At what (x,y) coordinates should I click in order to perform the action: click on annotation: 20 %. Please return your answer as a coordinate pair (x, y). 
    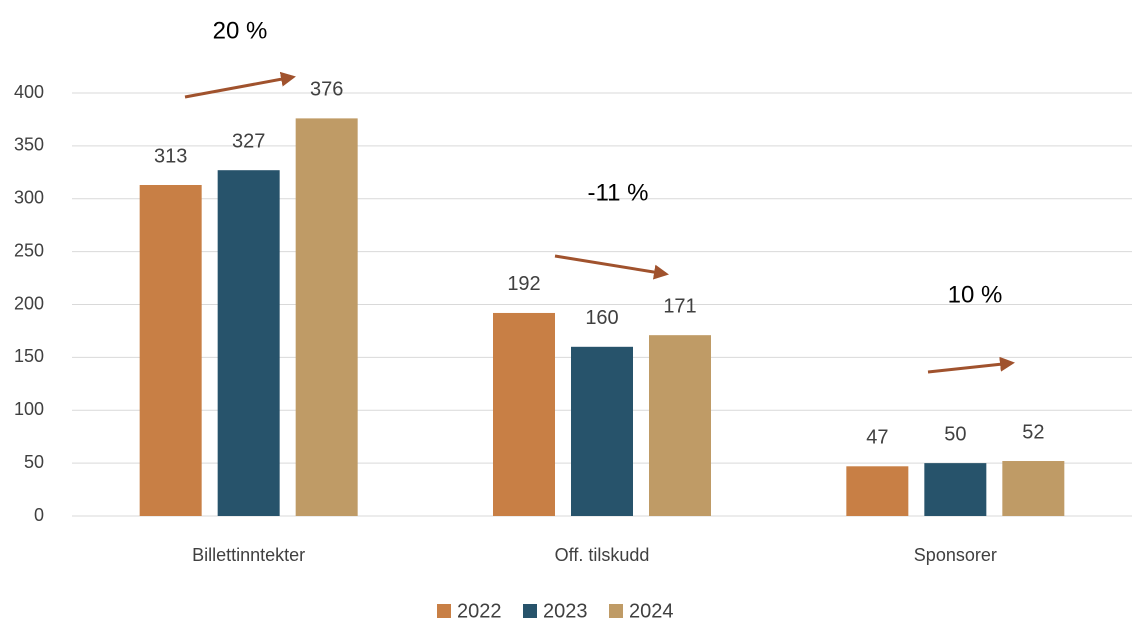
    Looking at the image, I should click on (240, 30).